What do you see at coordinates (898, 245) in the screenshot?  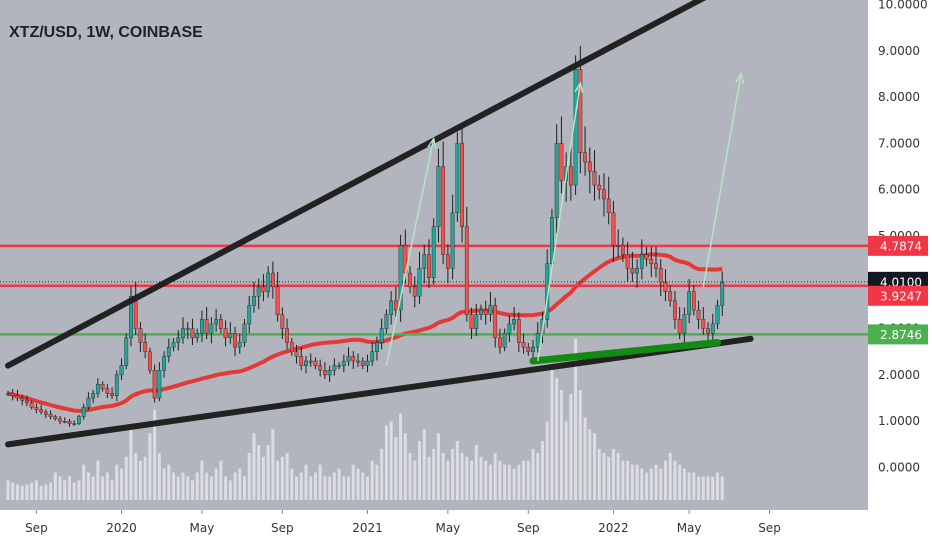 I see `resistance-price-tag` at bounding box center [898, 245].